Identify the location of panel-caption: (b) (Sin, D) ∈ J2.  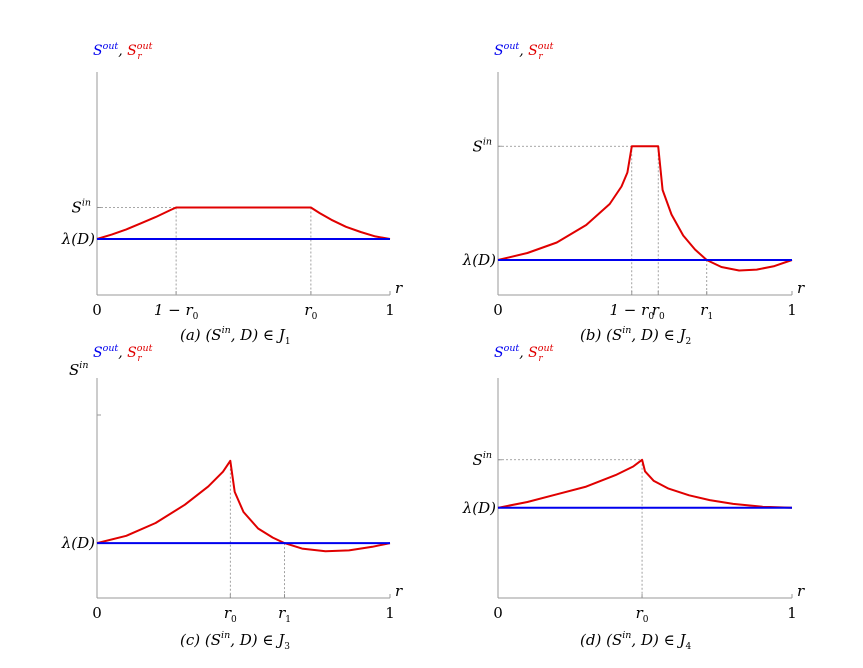
(635, 336).